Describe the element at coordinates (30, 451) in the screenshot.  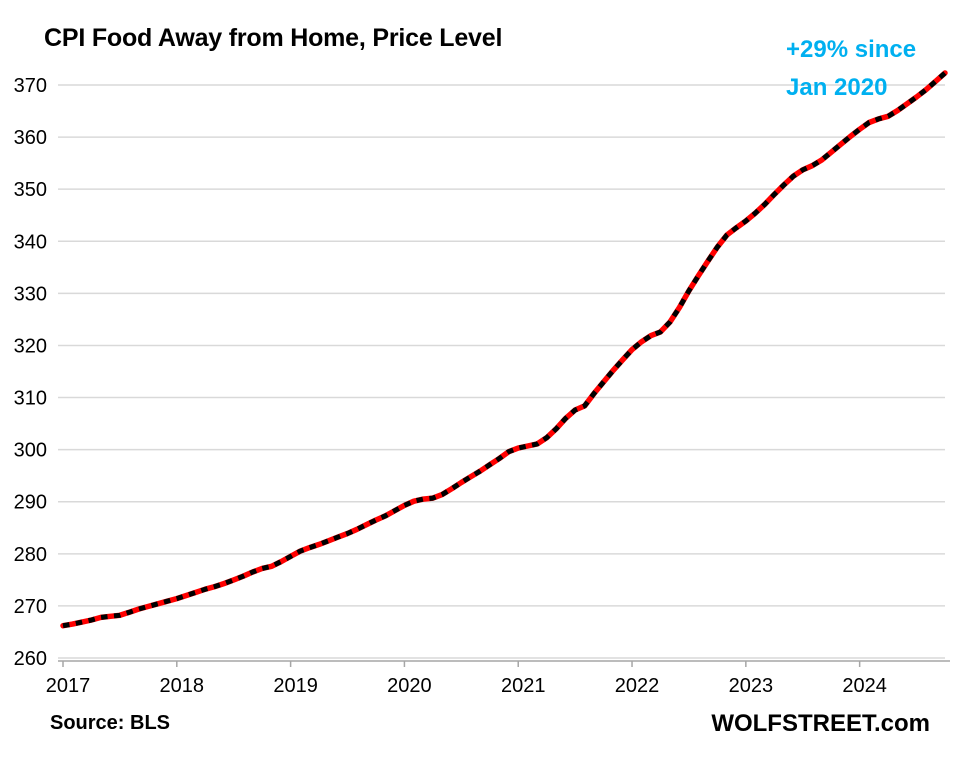
I see `y-tick-label: 300` at that location.